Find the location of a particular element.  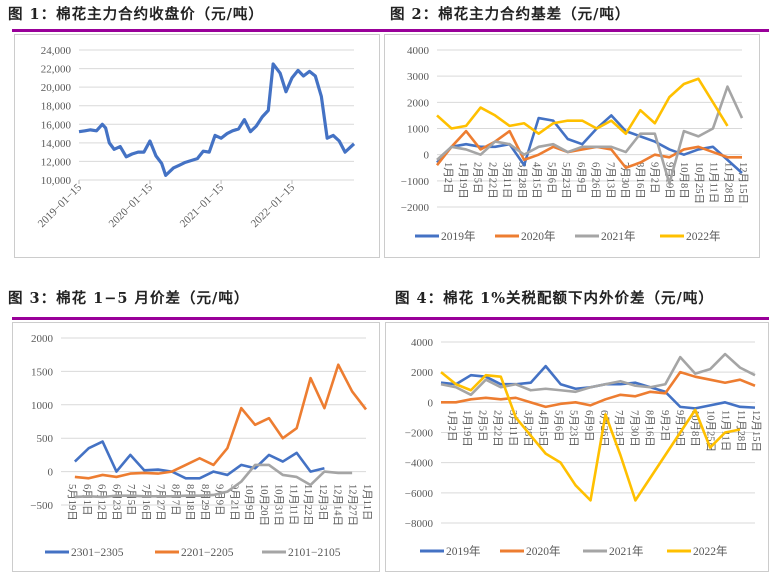

chart4-xtick-label: 8月16日 is located at coordinates (650, 428).